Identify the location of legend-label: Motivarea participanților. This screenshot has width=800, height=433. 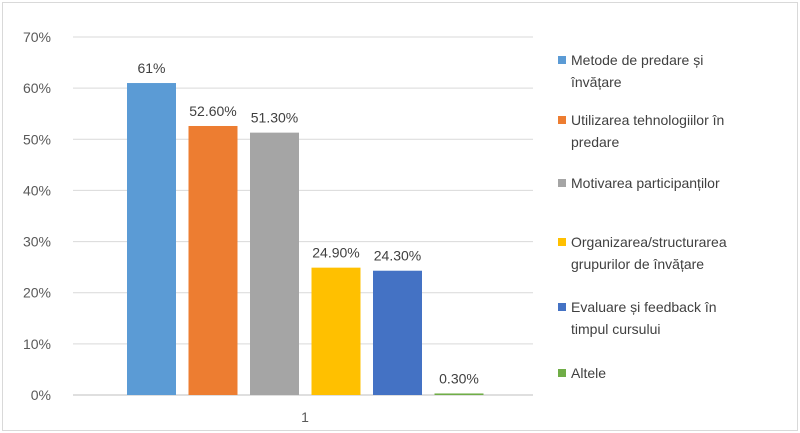
(645, 183).